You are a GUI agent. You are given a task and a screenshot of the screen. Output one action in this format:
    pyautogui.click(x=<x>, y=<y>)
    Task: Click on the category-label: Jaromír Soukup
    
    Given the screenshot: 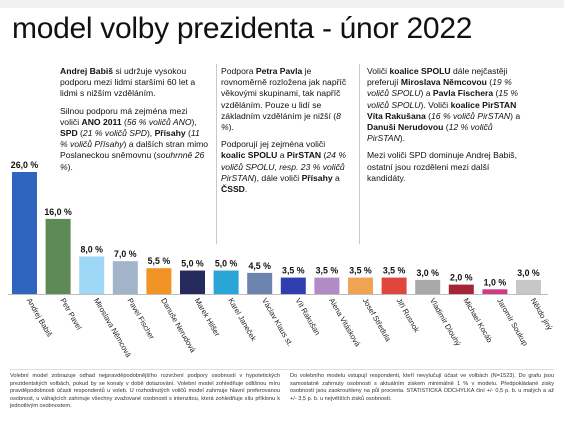 What is the action you would take?
    pyautogui.click(x=512, y=322)
    